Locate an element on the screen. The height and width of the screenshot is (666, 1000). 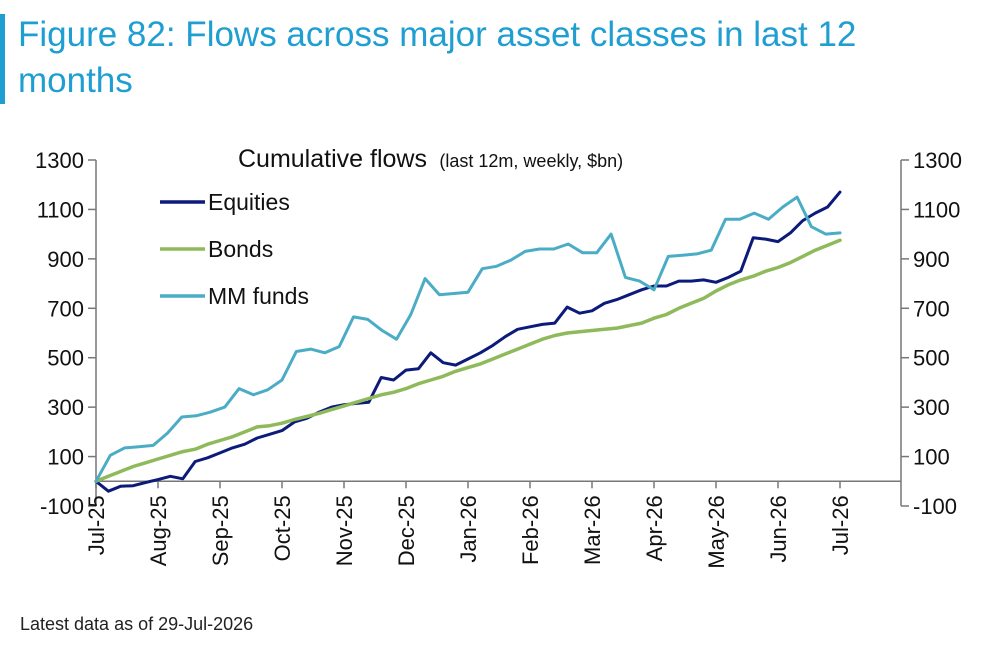
right-y-tick-label: 1300 is located at coordinates (937, 160).